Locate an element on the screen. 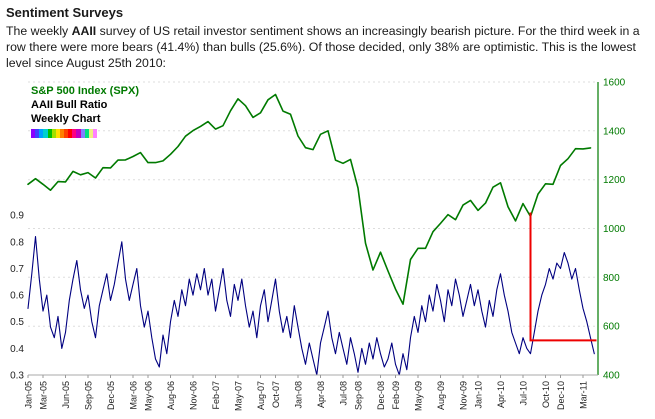 The height and width of the screenshot is (419, 655). svg-text: Jan-10 is located at coordinates (479, 395).